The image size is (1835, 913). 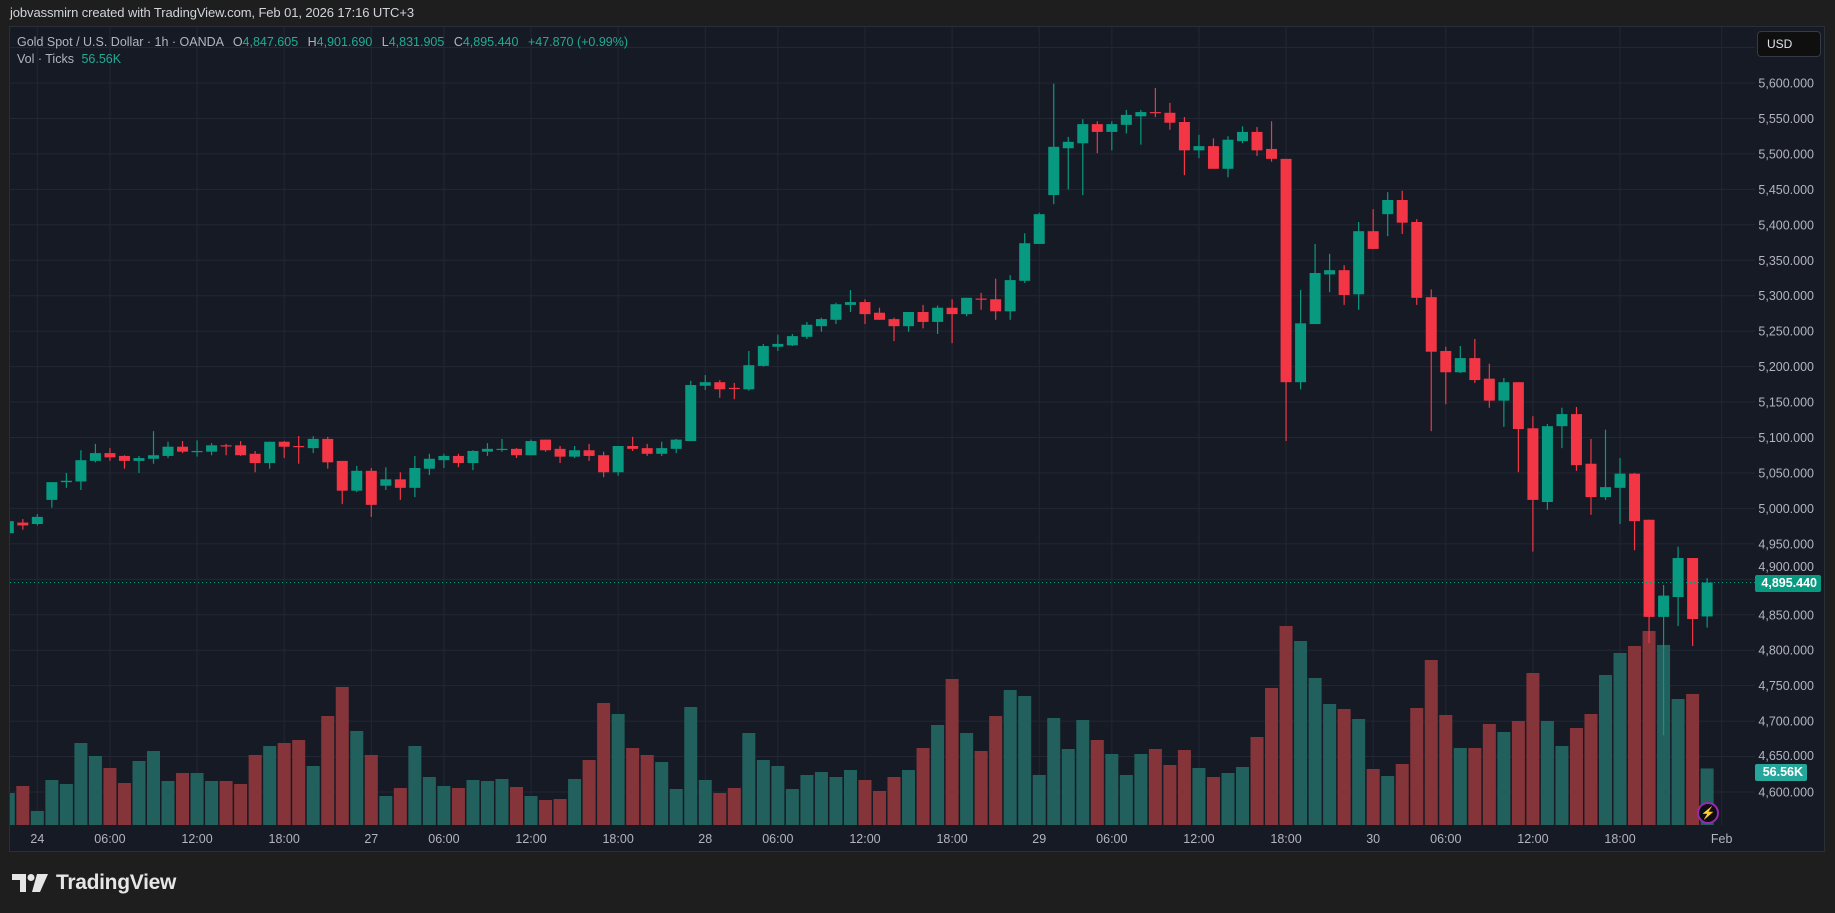 I want to click on currency-button: USD, so click(x=1789, y=44).